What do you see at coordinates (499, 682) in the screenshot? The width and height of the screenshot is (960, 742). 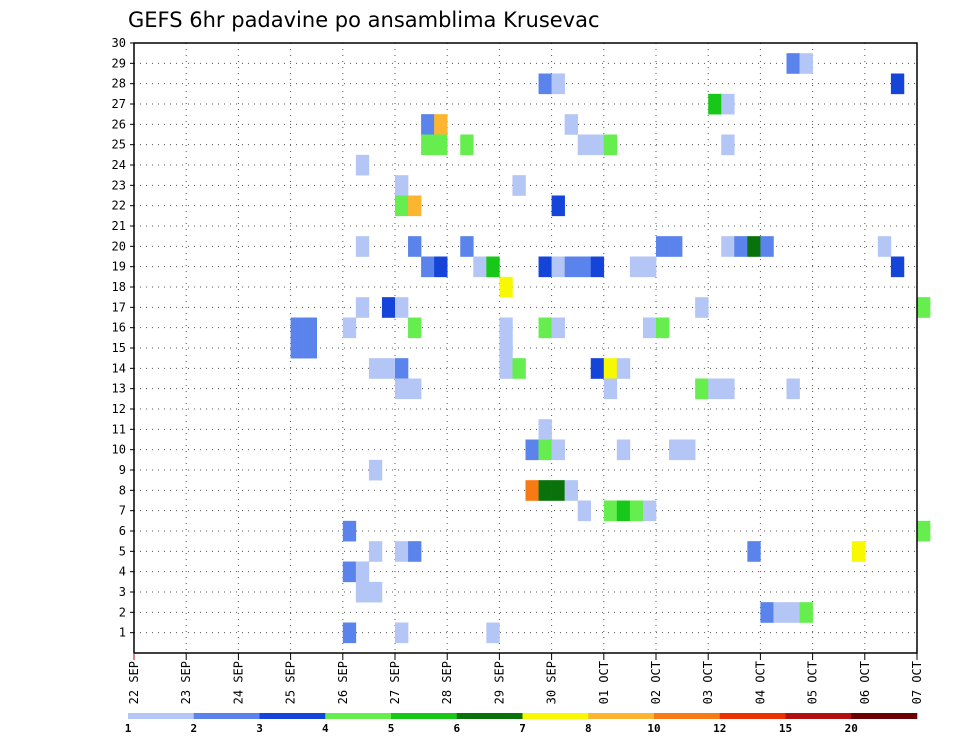 I see `x-tick-label: 29 SEP` at bounding box center [499, 682].